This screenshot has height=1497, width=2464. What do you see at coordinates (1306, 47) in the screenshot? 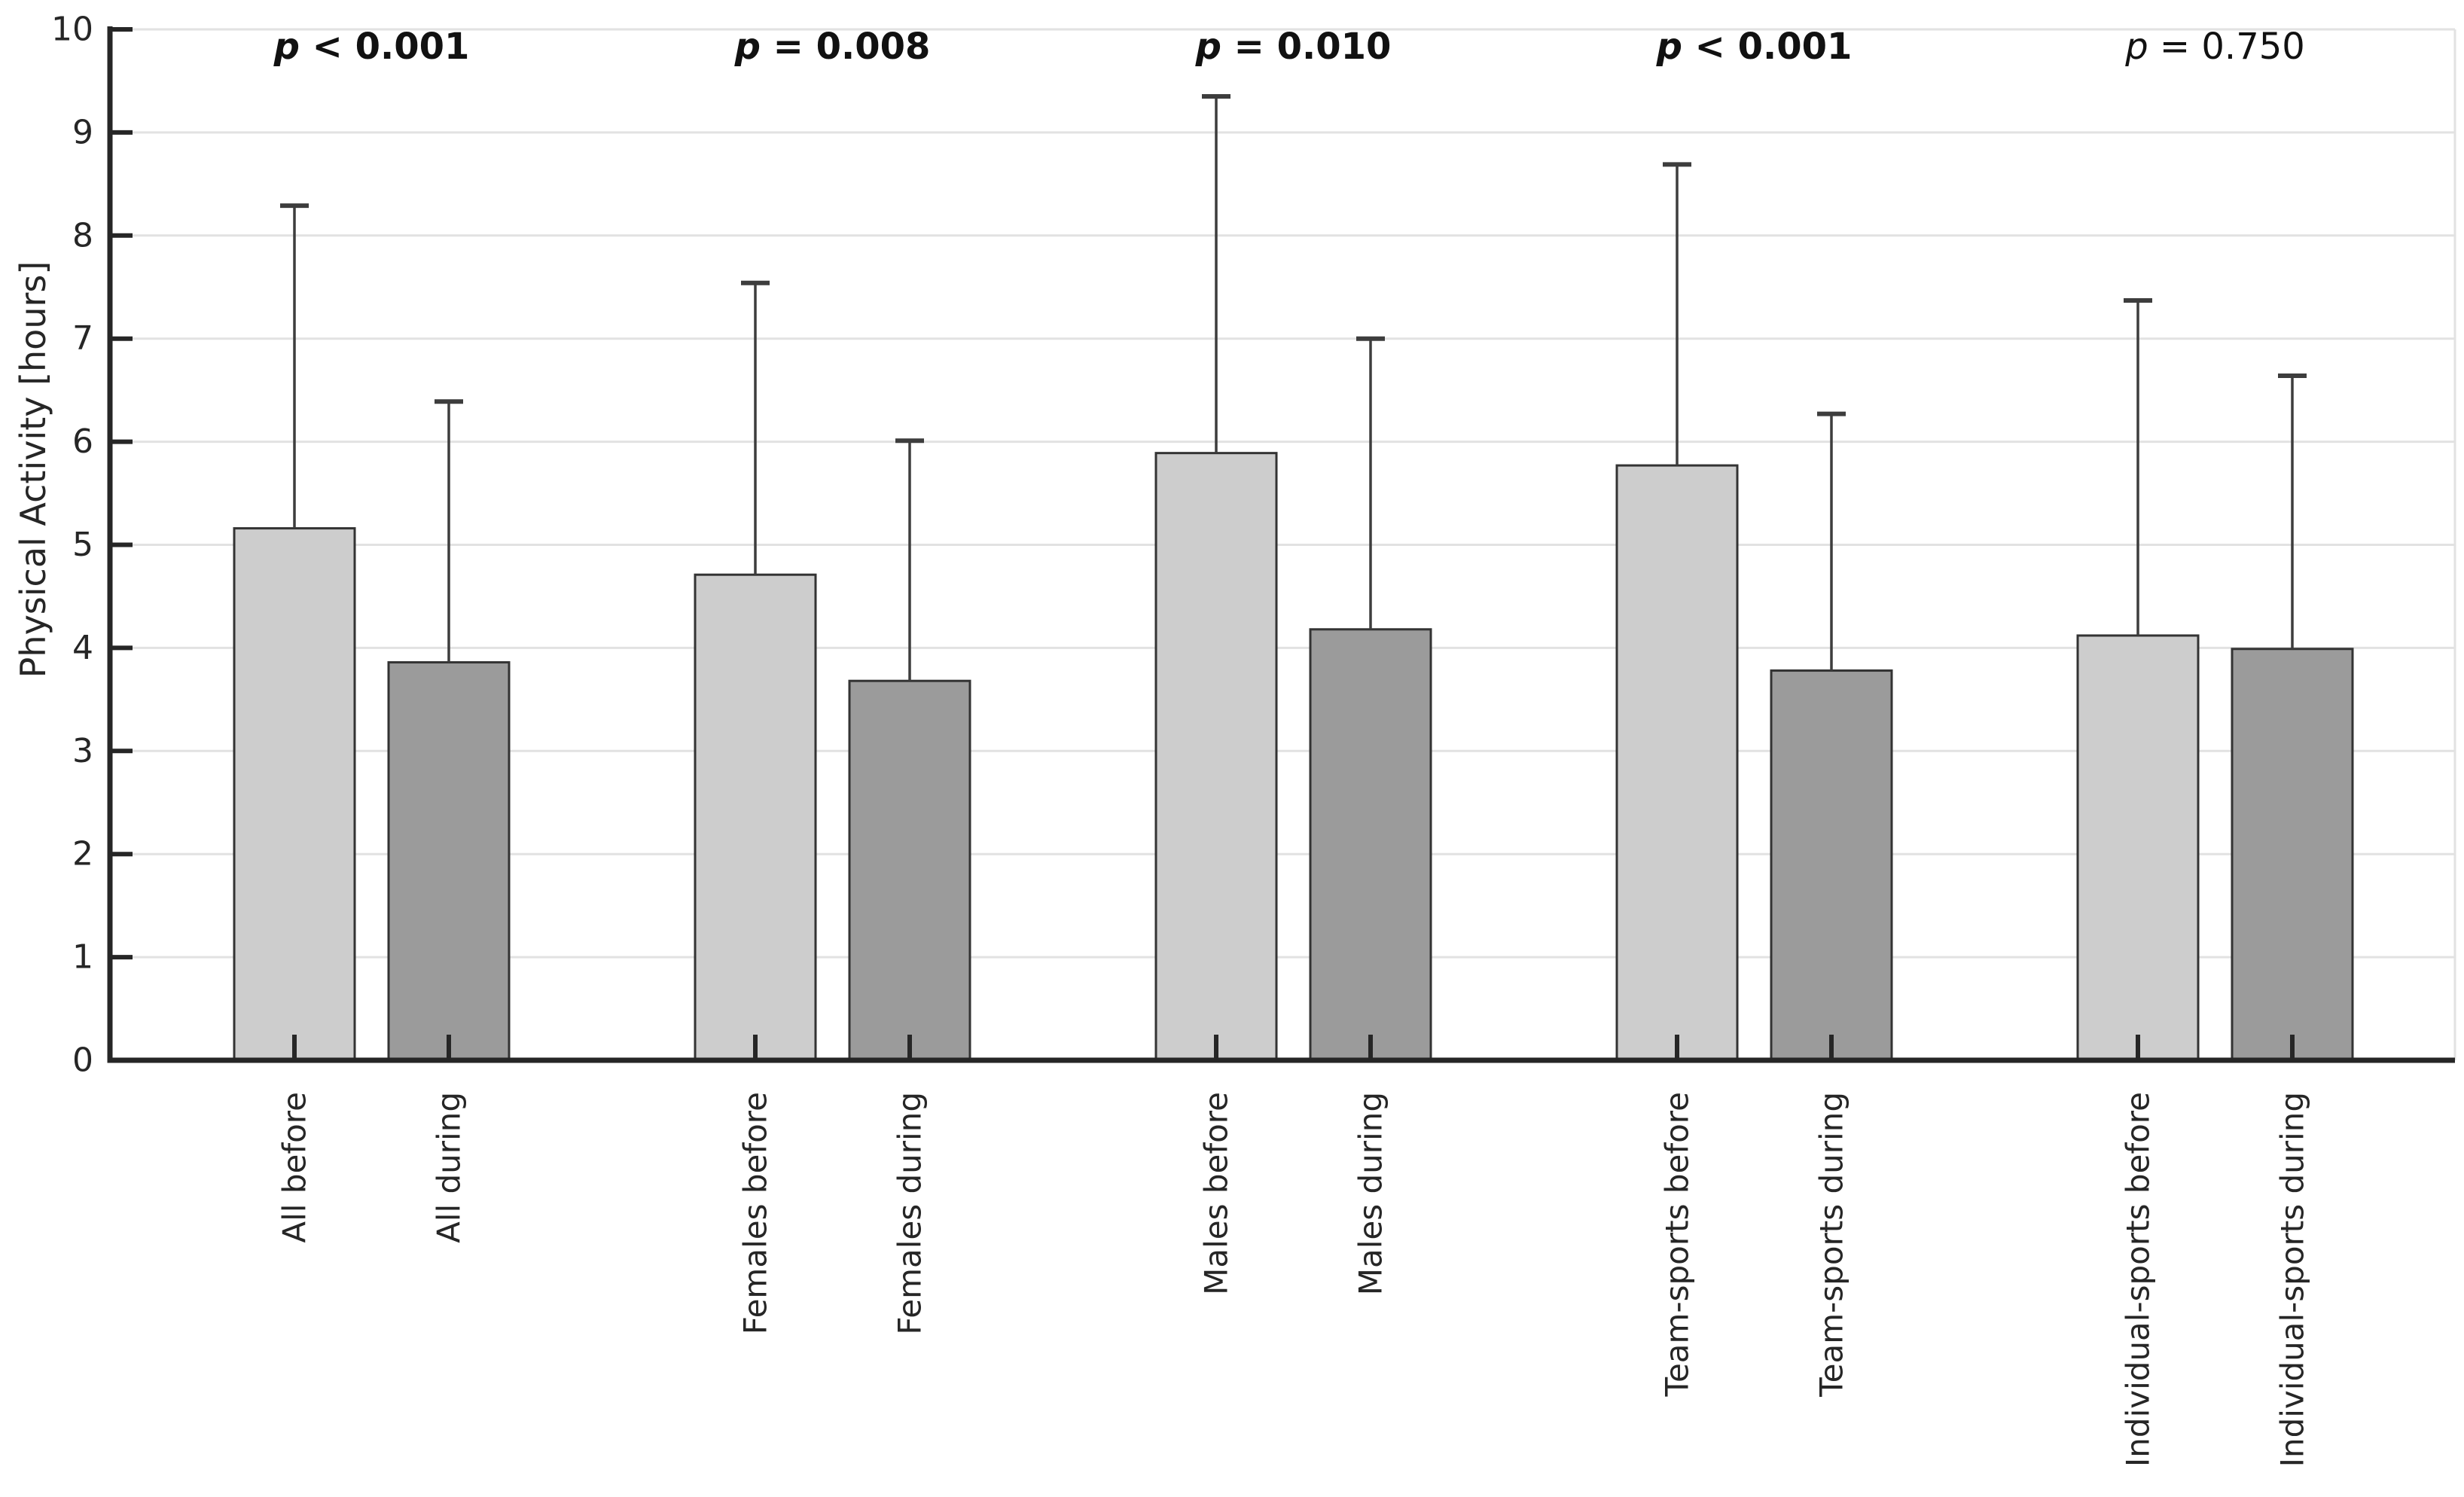
I see `p-comparison: = 0.010` at bounding box center [1306, 47].